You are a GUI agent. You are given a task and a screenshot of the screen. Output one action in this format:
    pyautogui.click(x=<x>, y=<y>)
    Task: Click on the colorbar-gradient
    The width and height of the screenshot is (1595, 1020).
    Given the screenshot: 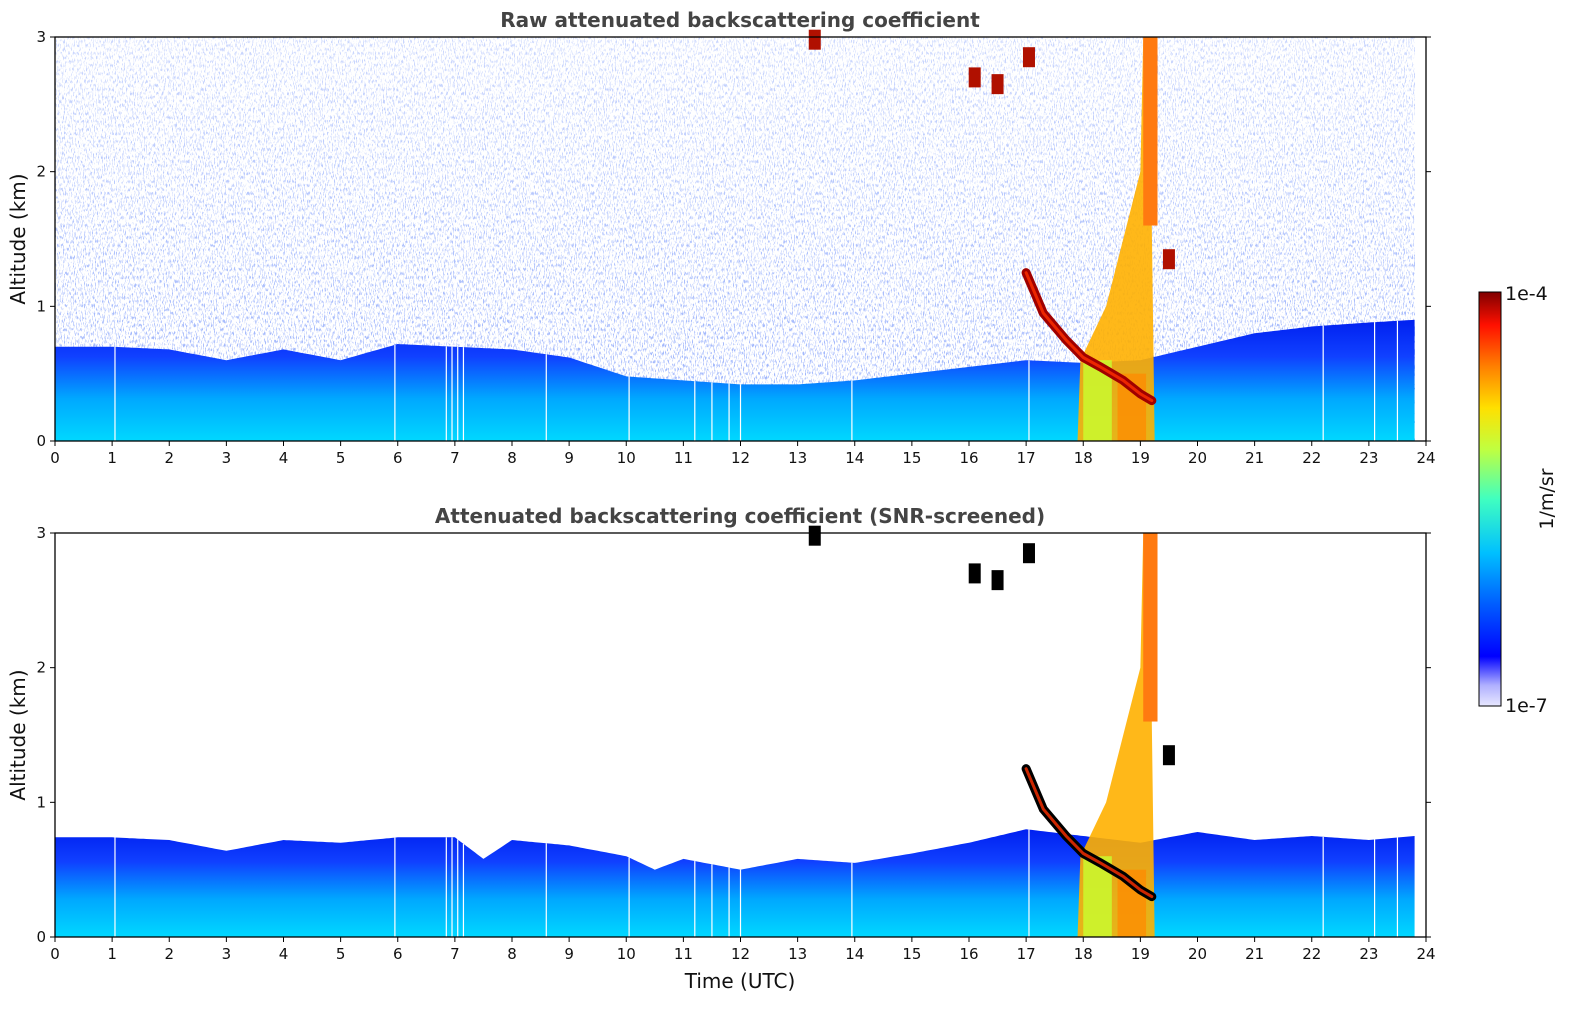 What is the action you would take?
    pyautogui.click(x=1490, y=499)
    